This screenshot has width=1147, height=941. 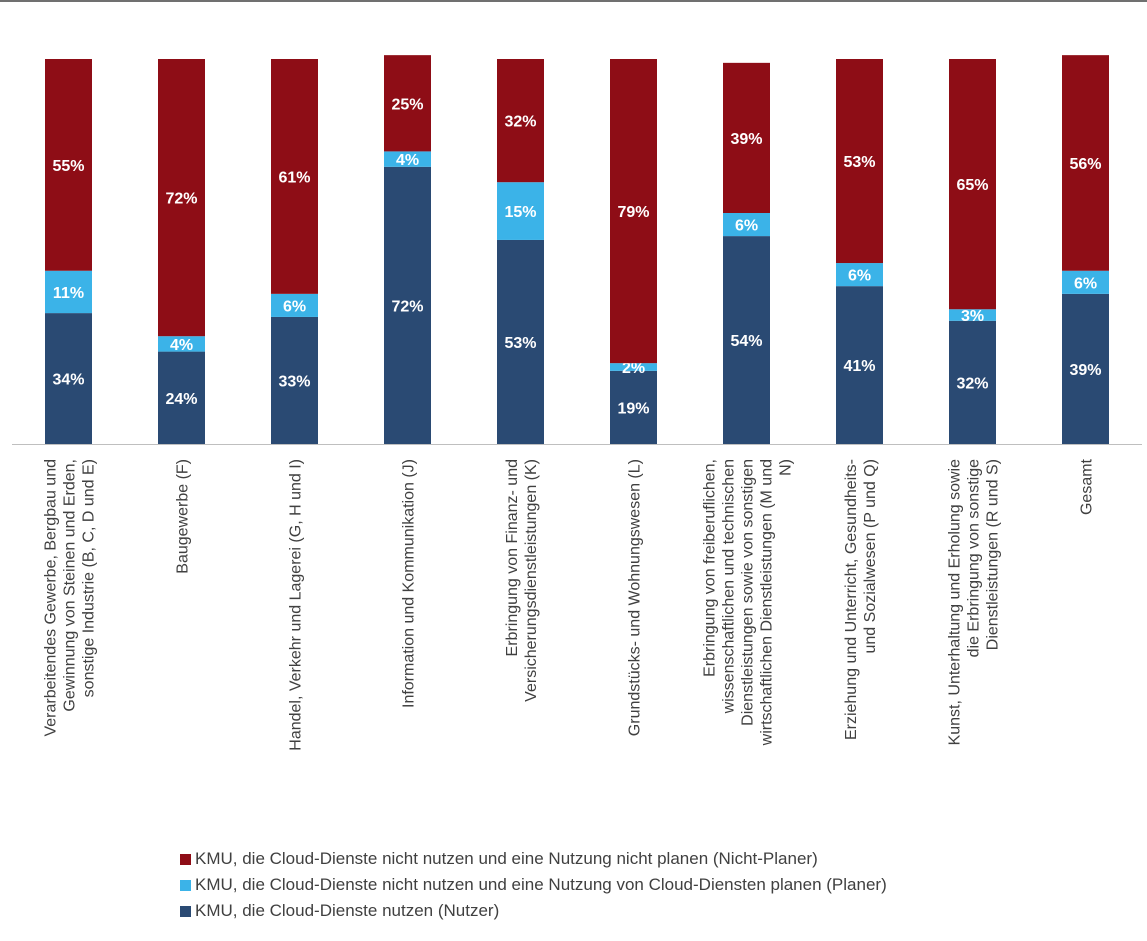 I want to click on data-label: 34%, so click(x=68, y=380).